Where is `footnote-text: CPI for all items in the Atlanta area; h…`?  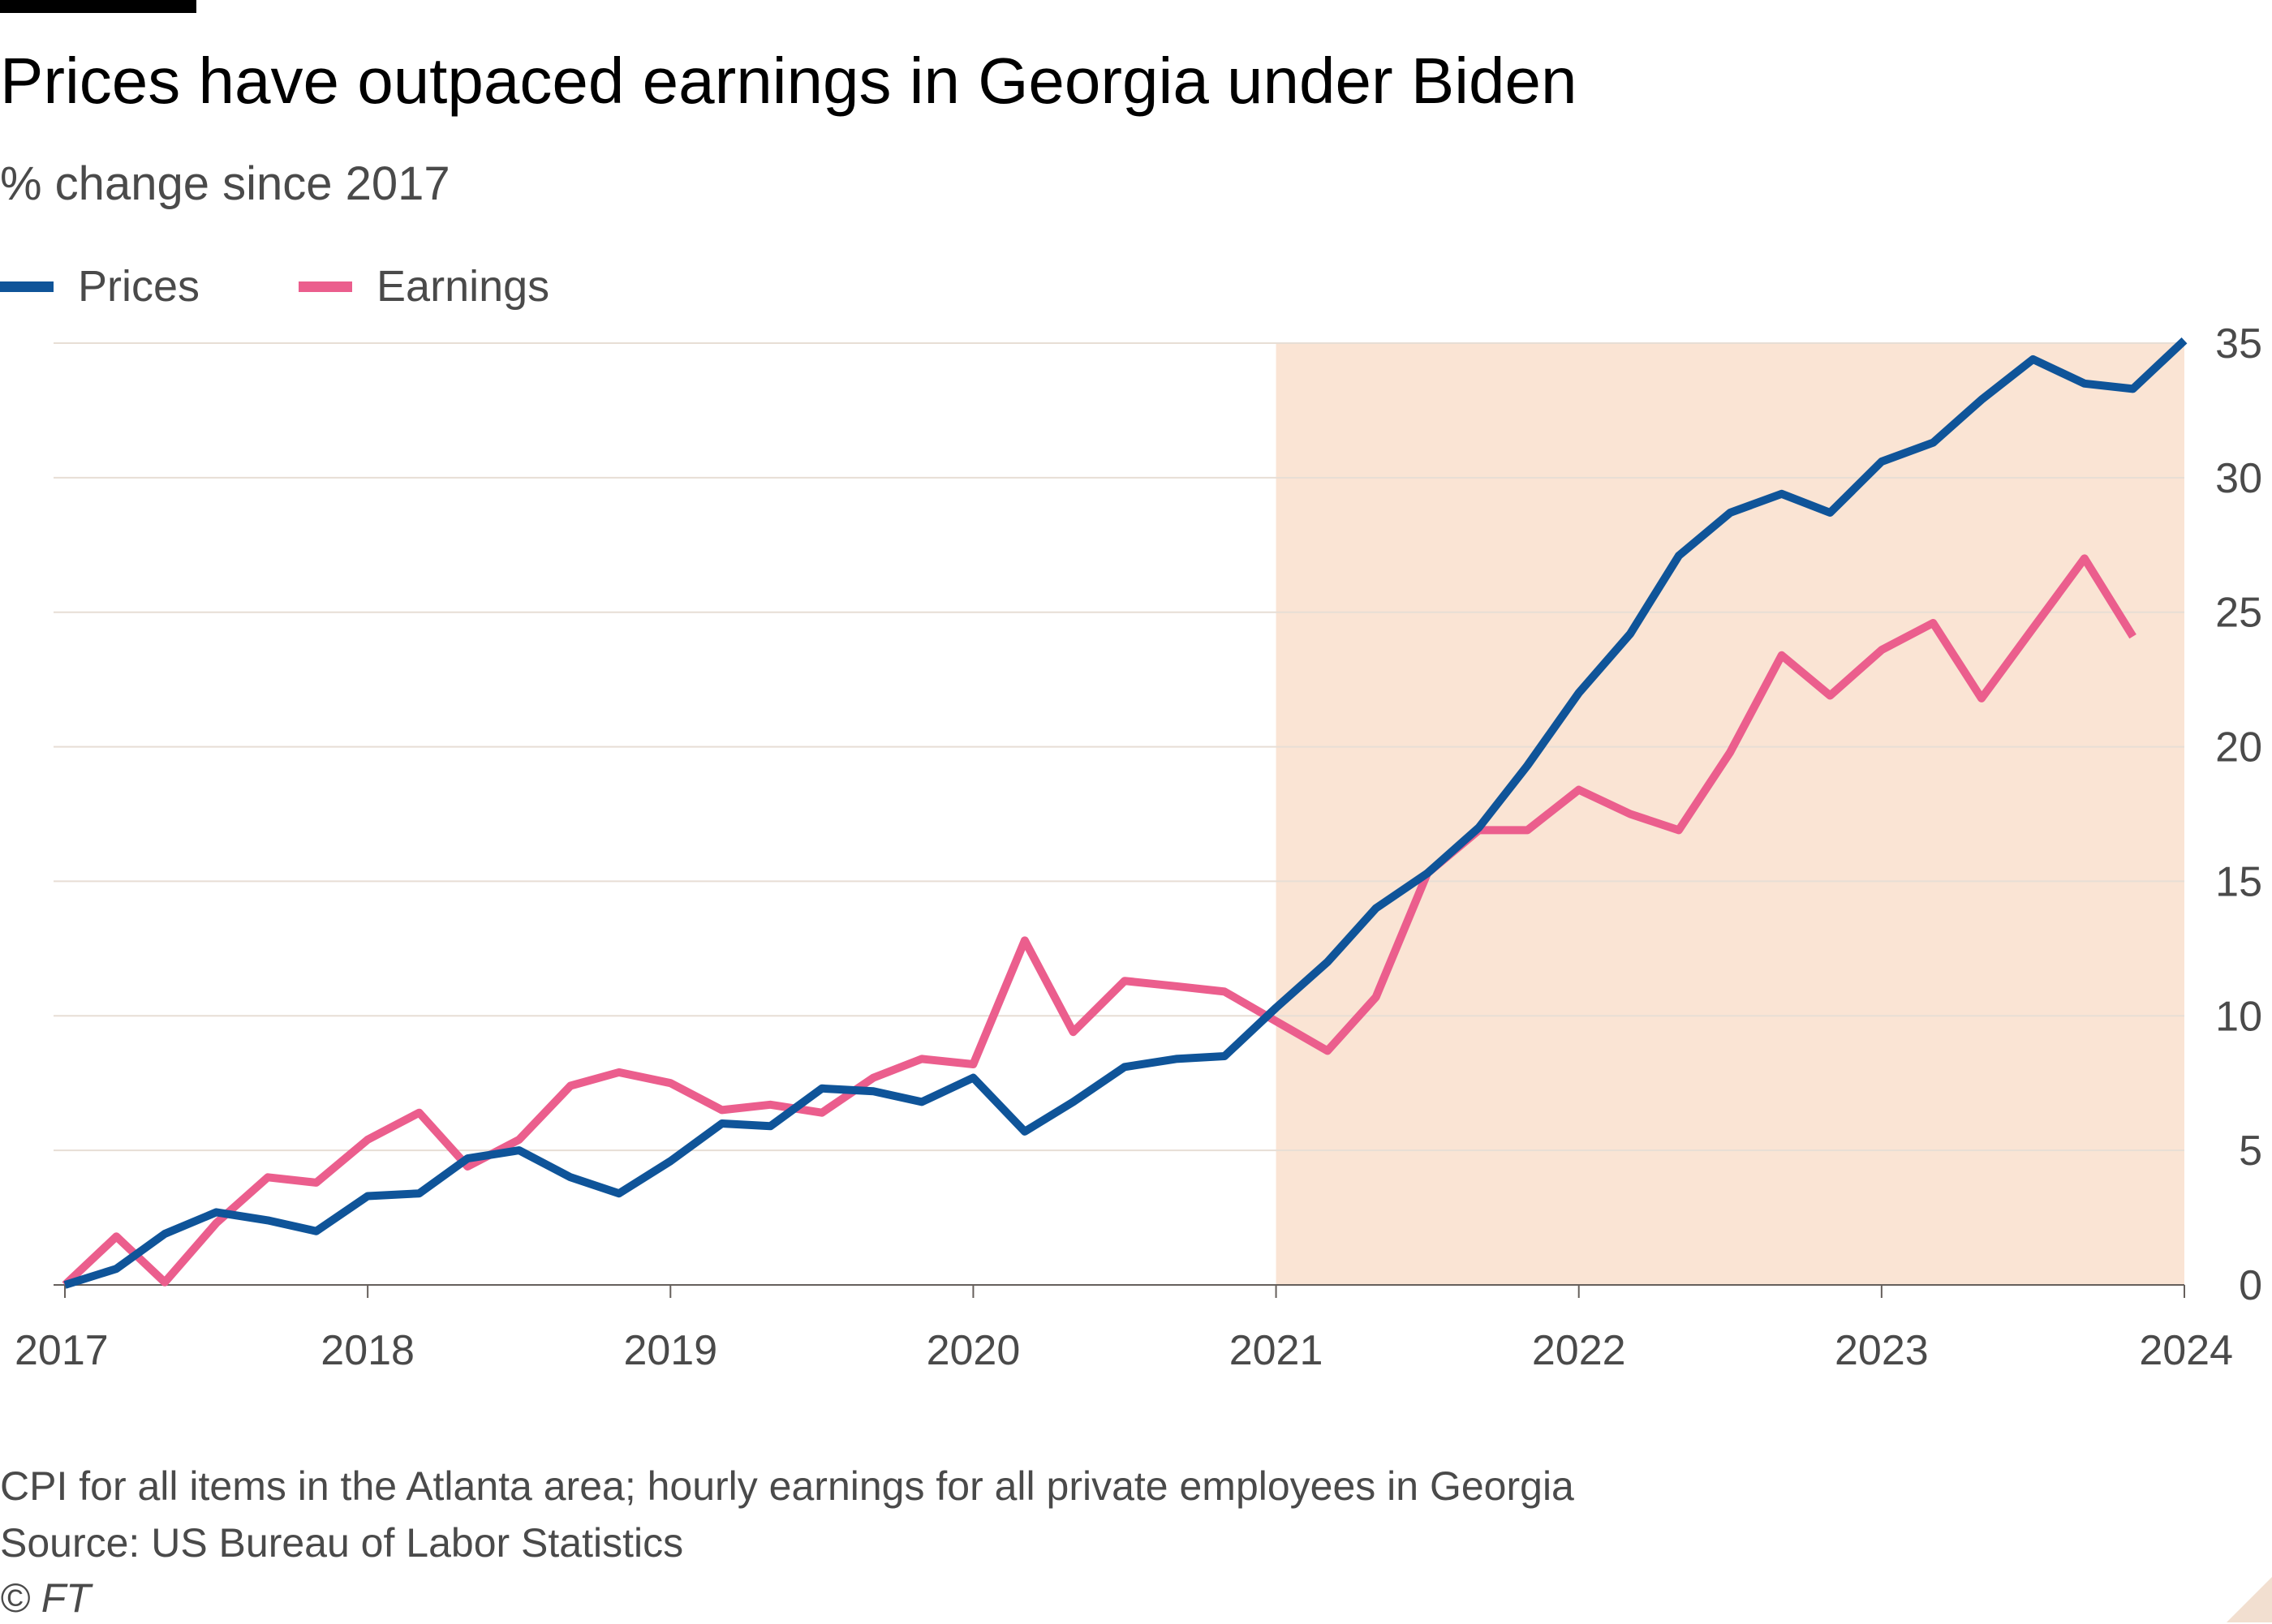
footnote-text: CPI for all items in the Atlanta area; h… is located at coordinates (787, 1486).